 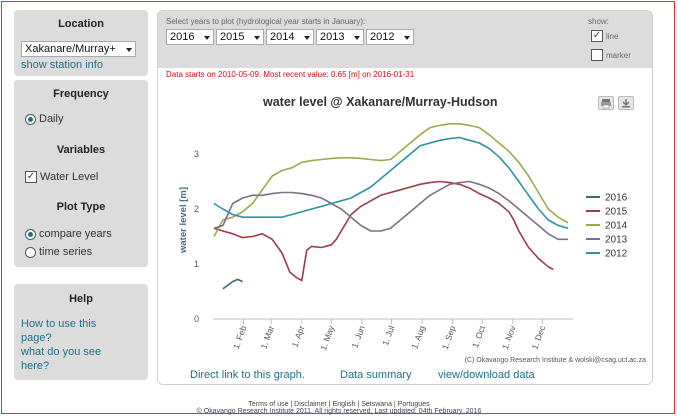 What do you see at coordinates (182, 37) in the screenshot?
I see `year-value-1: 2016` at bounding box center [182, 37].